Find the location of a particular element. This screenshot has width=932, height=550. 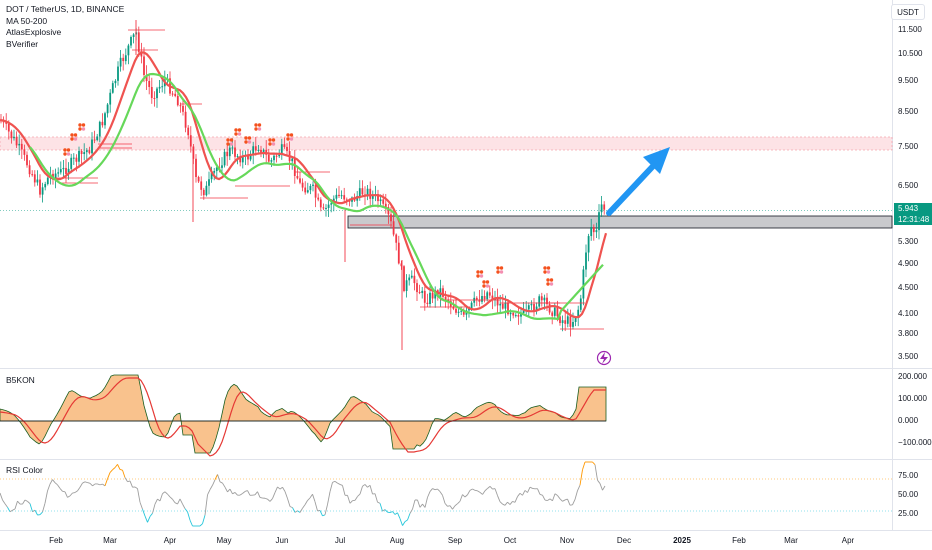

support-zone is located at coordinates (620, 222).